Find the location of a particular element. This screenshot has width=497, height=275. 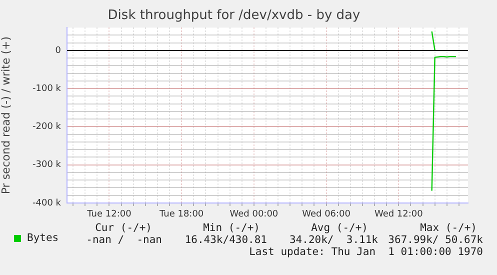

x-tick-label: Tue 12:00 is located at coordinates (109, 215).